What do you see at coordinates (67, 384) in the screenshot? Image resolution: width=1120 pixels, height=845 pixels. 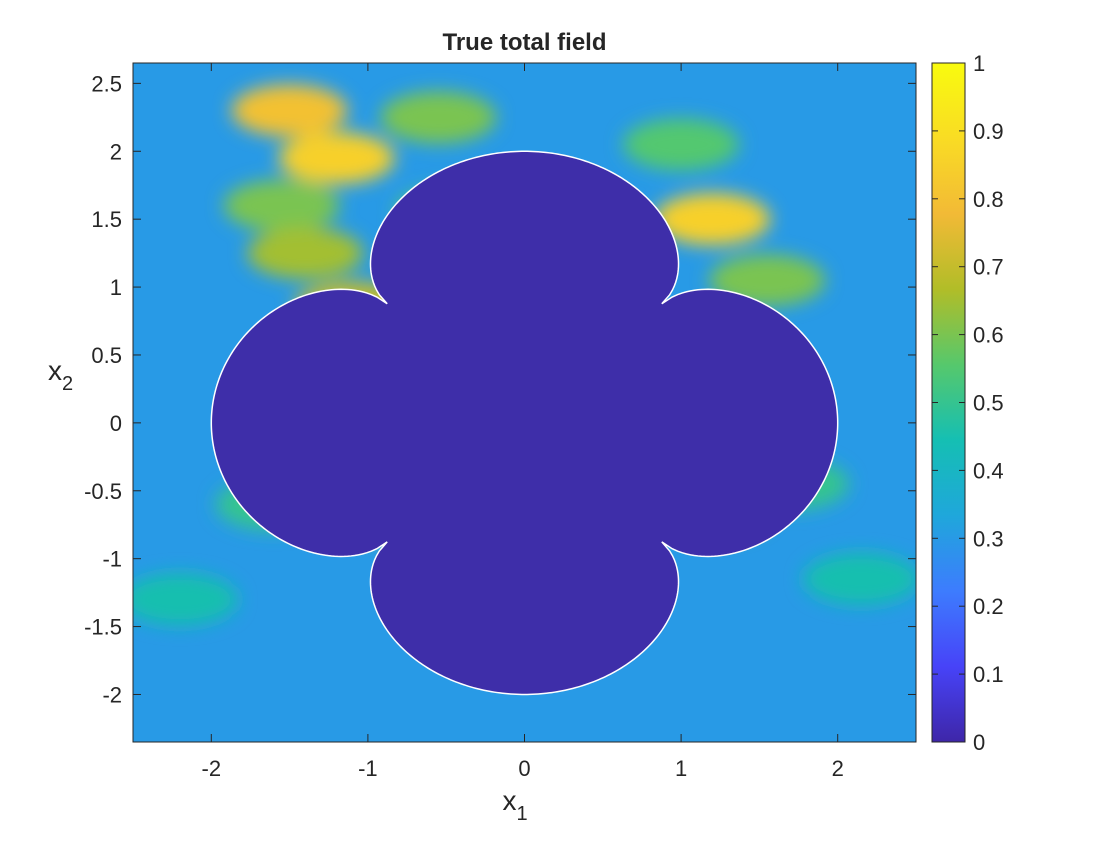 I see `y-axis-label-sub: 2` at bounding box center [67, 384].